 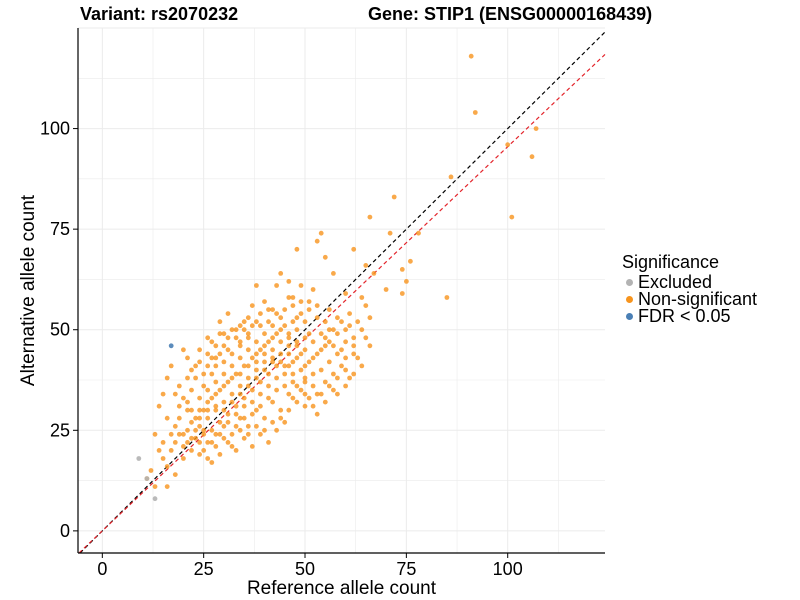 I want to click on legend-title: Significance, so click(x=671, y=262).